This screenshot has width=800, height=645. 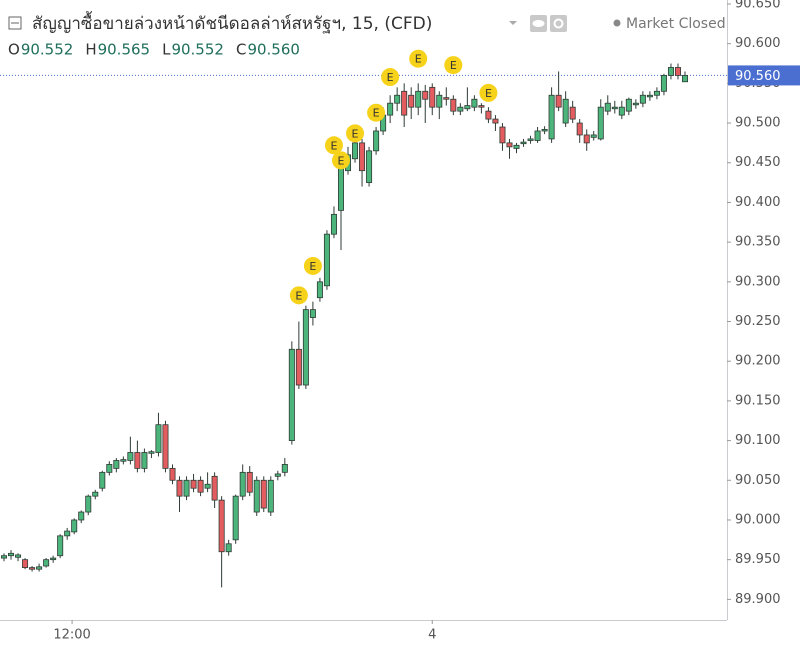 What do you see at coordinates (241, 50) in the screenshot?
I see `ohlc-label: C` at bounding box center [241, 50].